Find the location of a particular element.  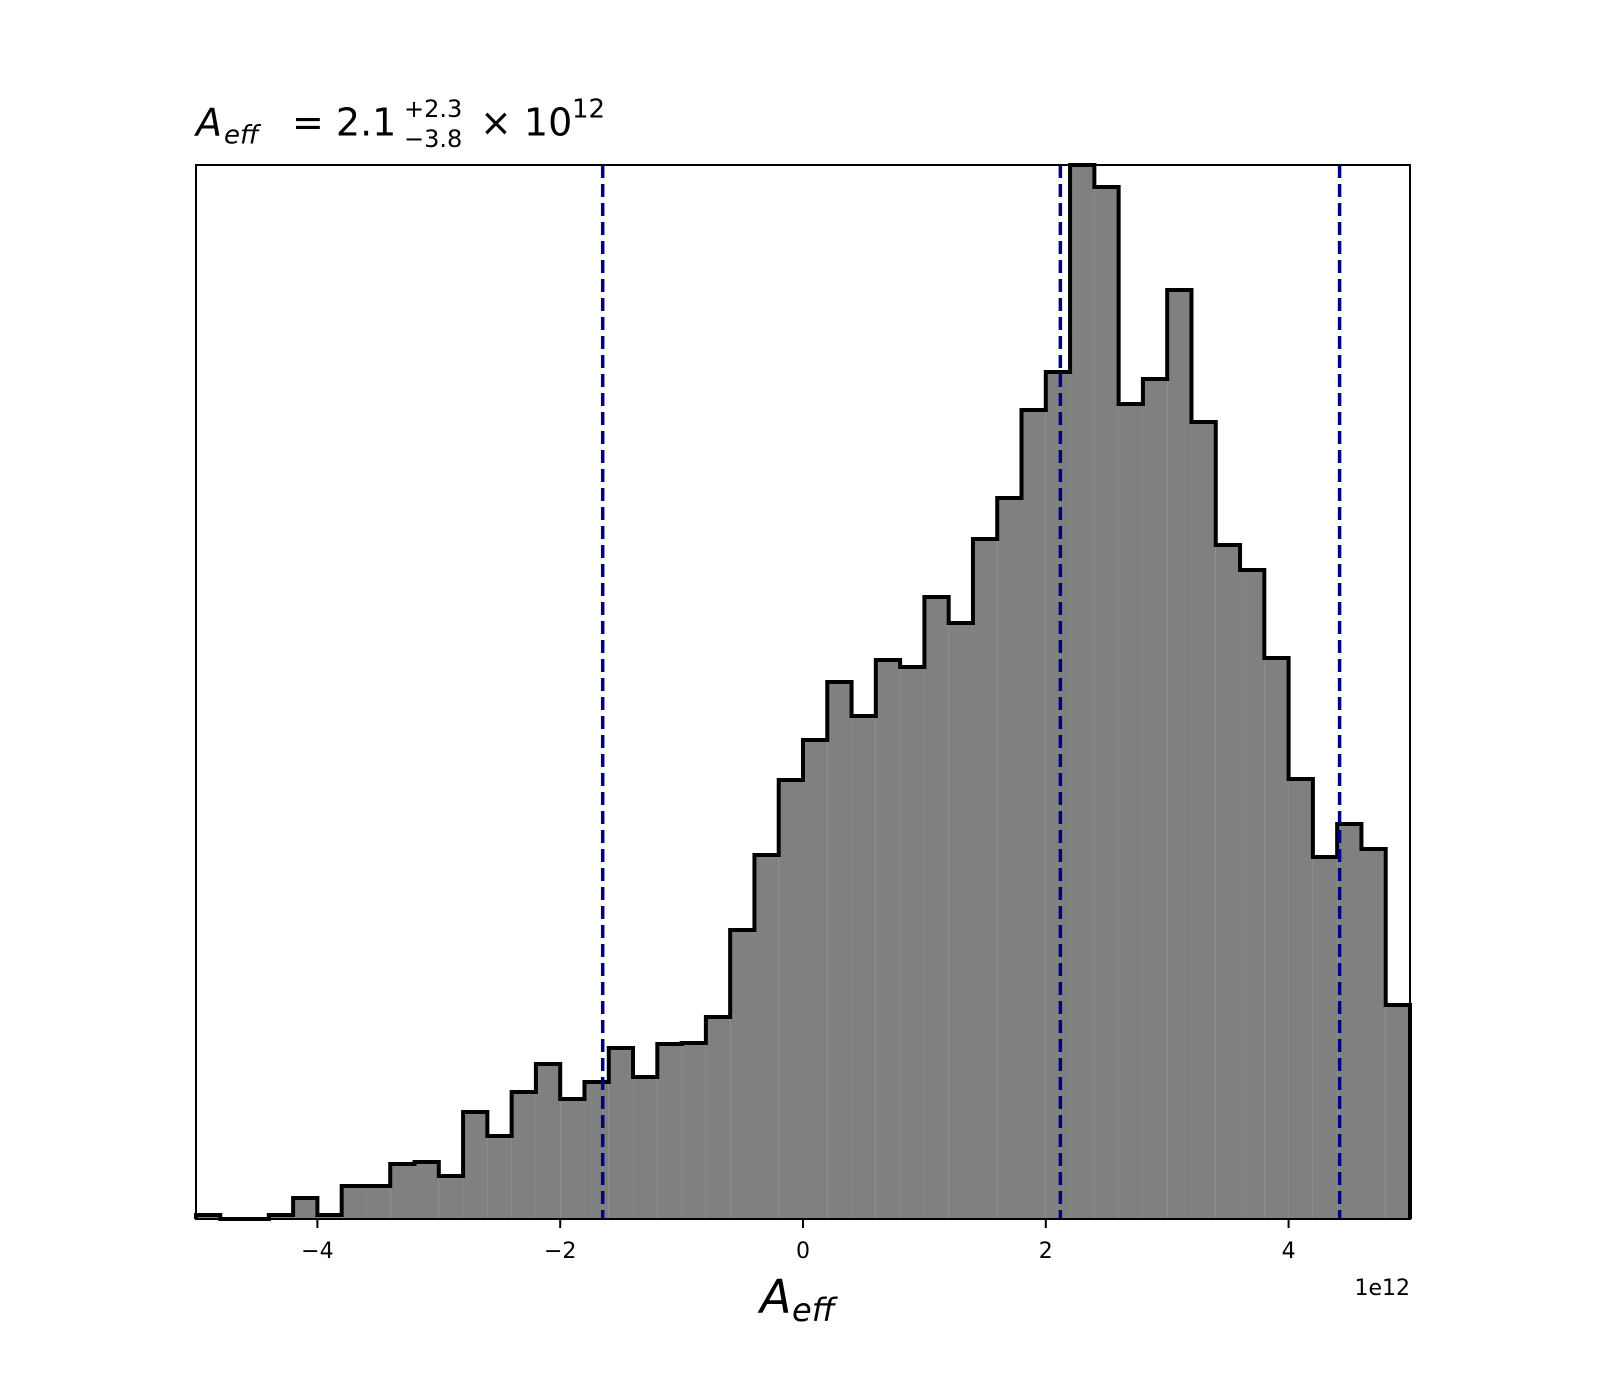

title-symbol: A is located at coordinates (207, 123).